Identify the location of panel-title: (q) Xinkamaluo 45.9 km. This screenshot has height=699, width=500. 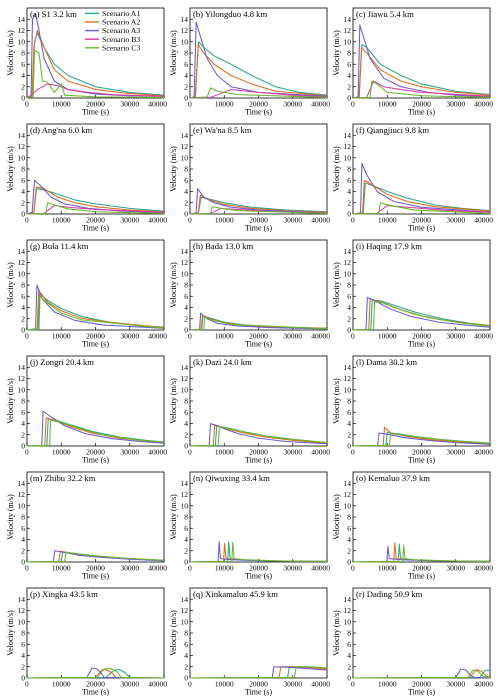
(235, 594).